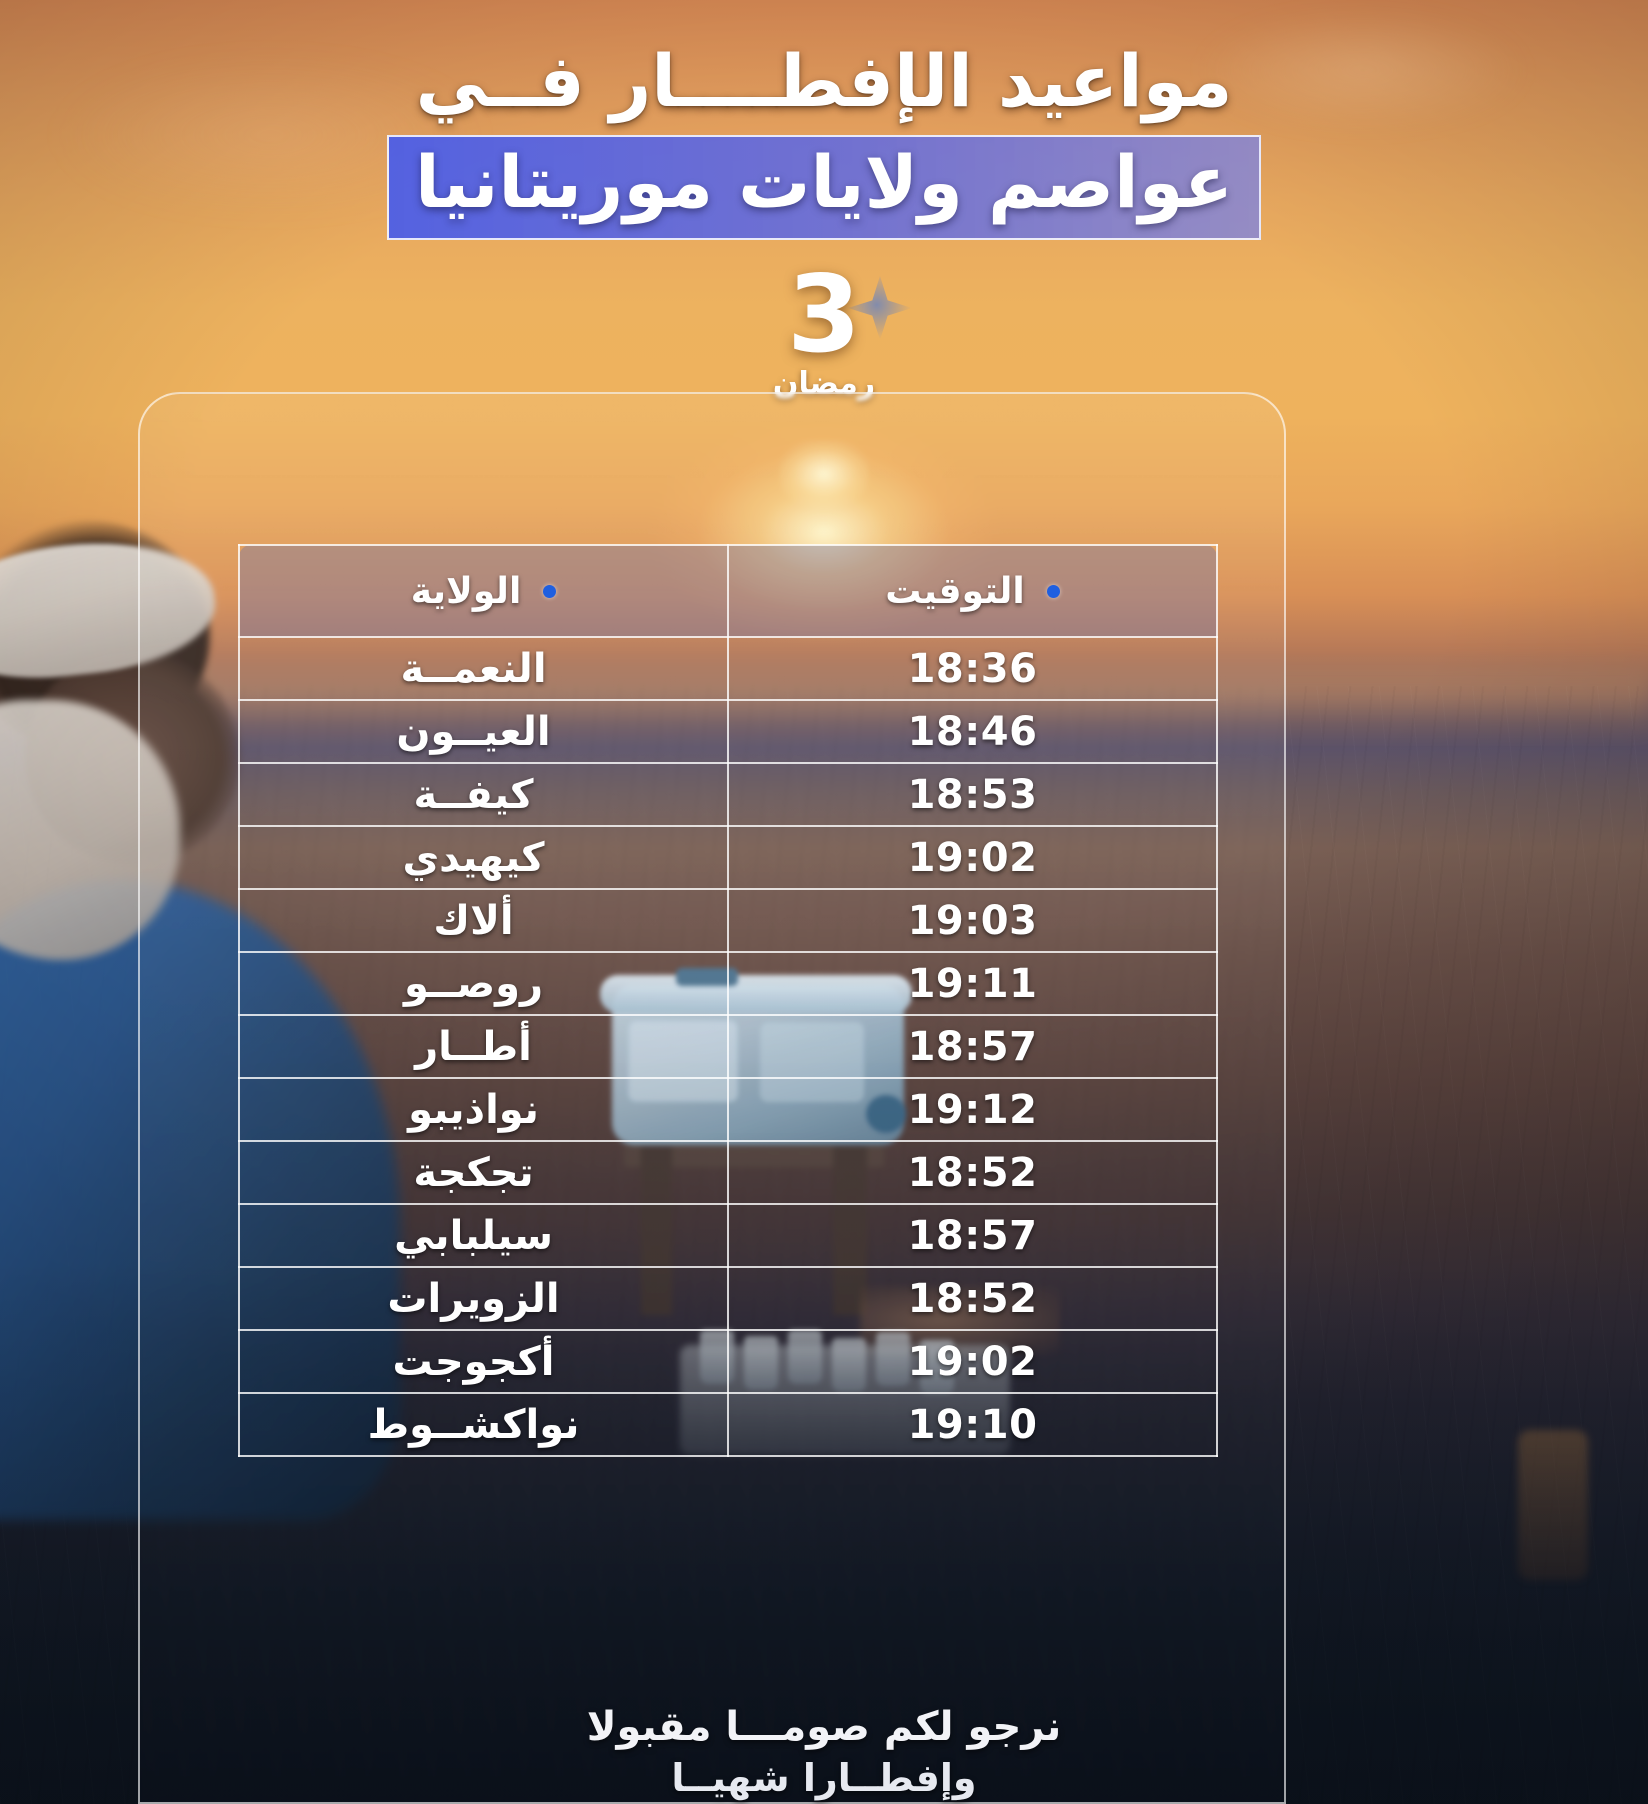  Describe the element at coordinates (972, 794) in the screenshot. I see `cell-time: 18:53` at that location.